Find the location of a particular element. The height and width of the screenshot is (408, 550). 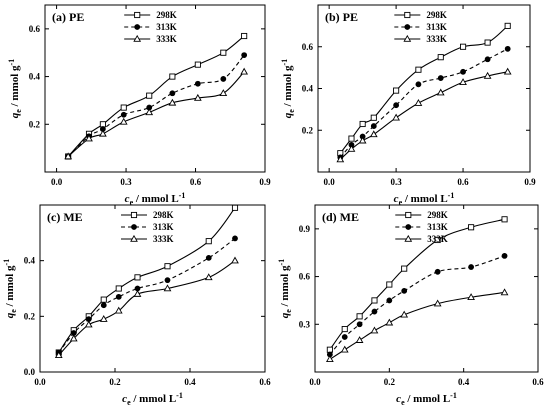

series-298K is located at coordinates (417, 284).